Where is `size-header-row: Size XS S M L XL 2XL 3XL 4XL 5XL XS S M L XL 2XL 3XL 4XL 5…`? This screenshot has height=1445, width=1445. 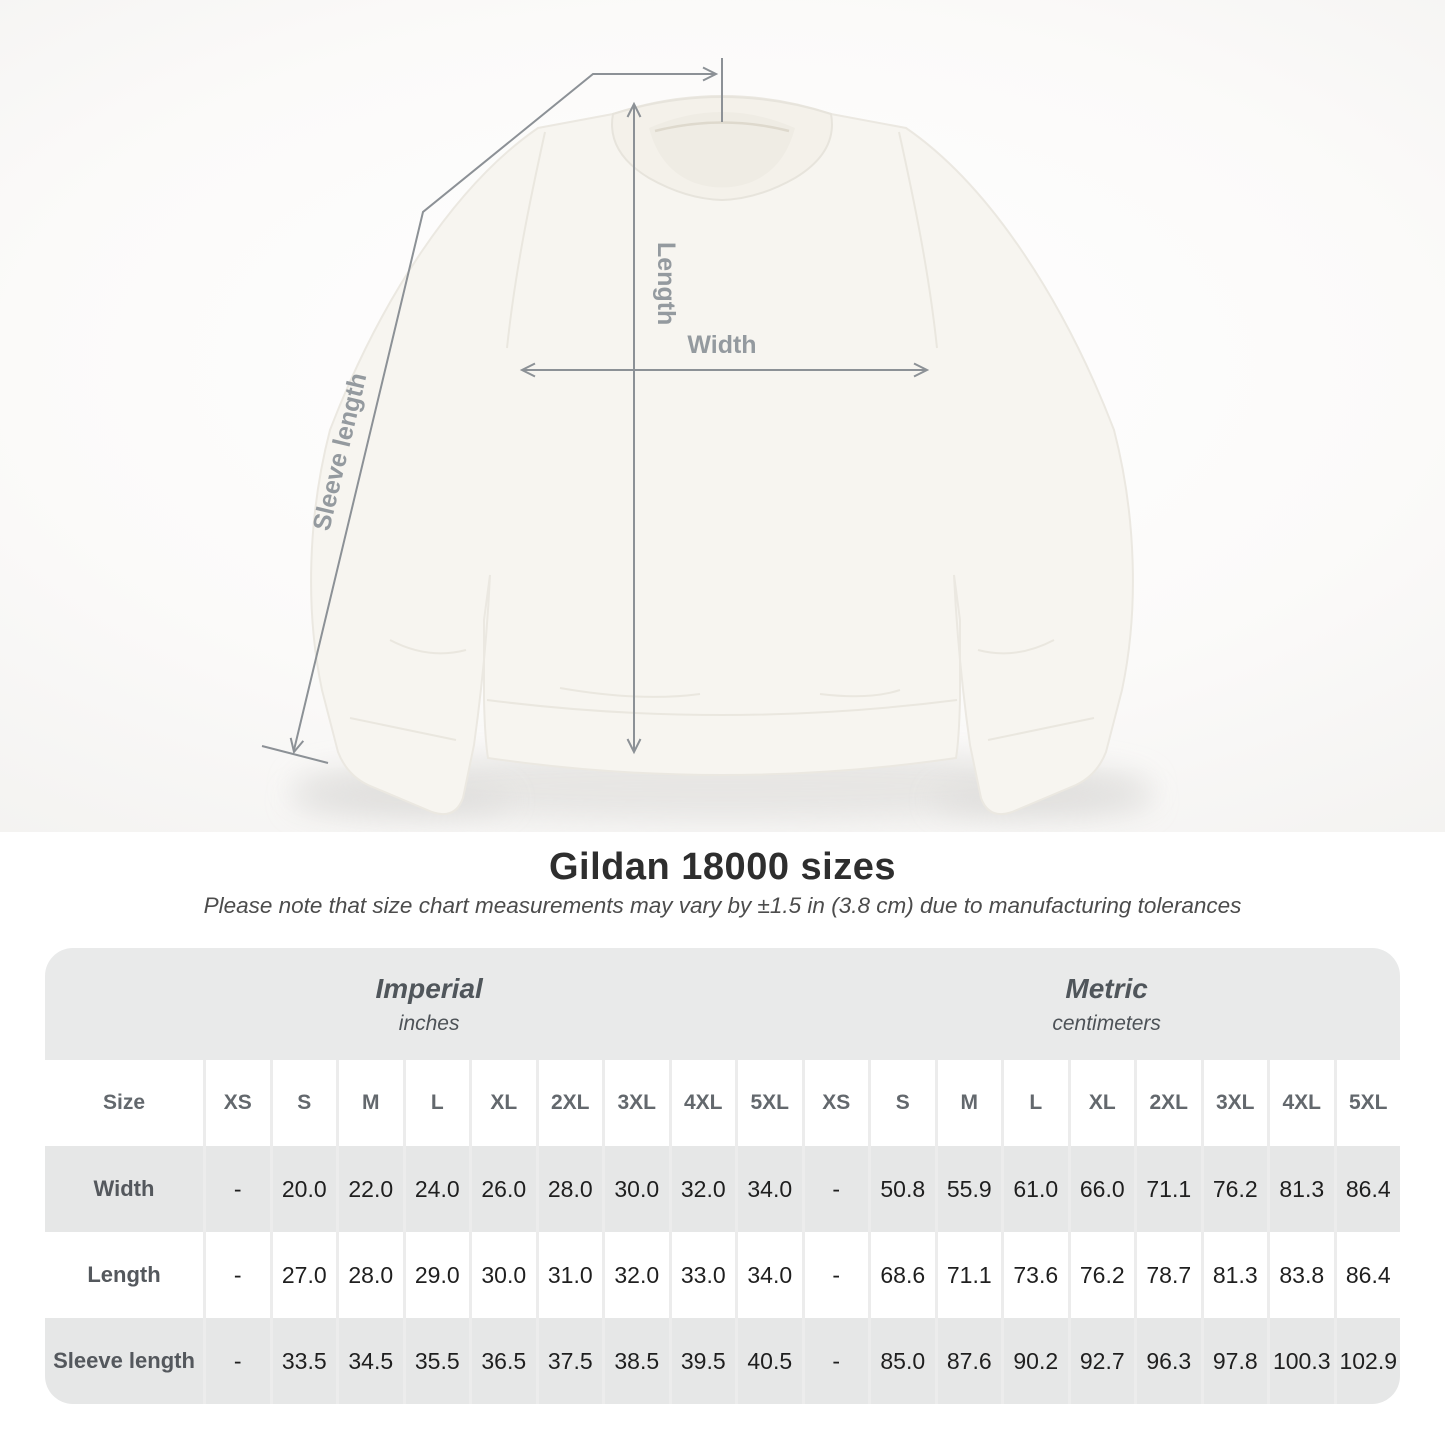
size-header-row: Size XS S M L XL 2XL 3XL 4XL 5XL XS S M L XL 2XL 3XL 4XL 5… is located at coordinates (722, 1103).